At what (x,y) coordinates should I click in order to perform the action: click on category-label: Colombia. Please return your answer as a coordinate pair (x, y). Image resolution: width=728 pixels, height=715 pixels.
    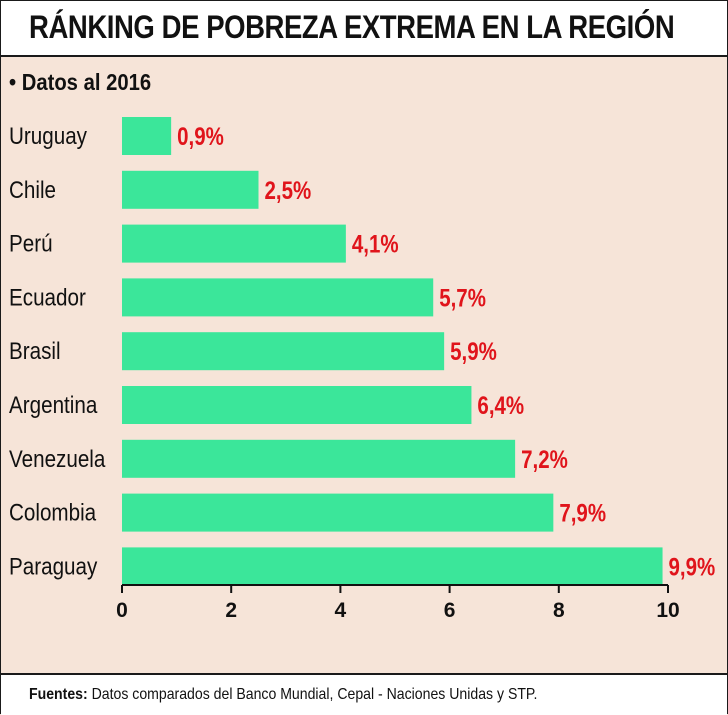
    Looking at the image, I should click on (53, 512).